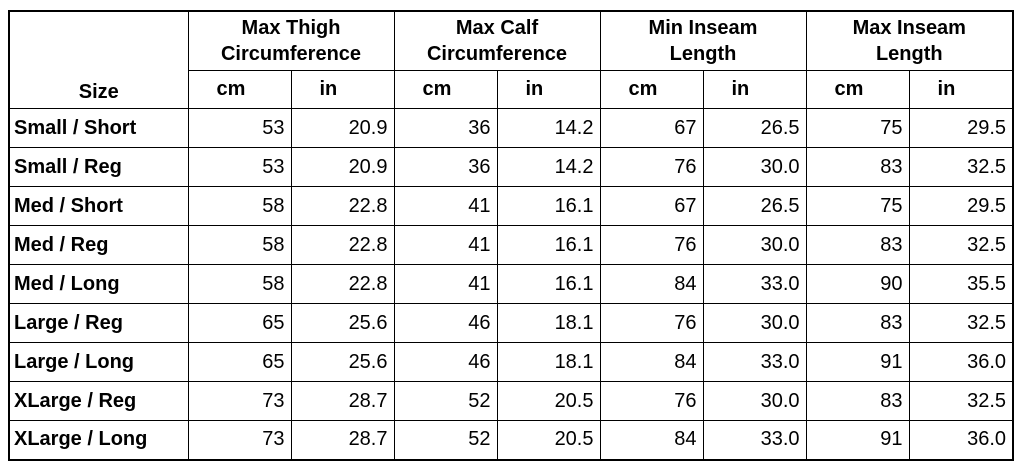 The height and width of the screenshot is (464, 1019). Describe the element at coordinates (909, 28) in the screenshot. I see `group-title-line: Max Inseam` at that location.